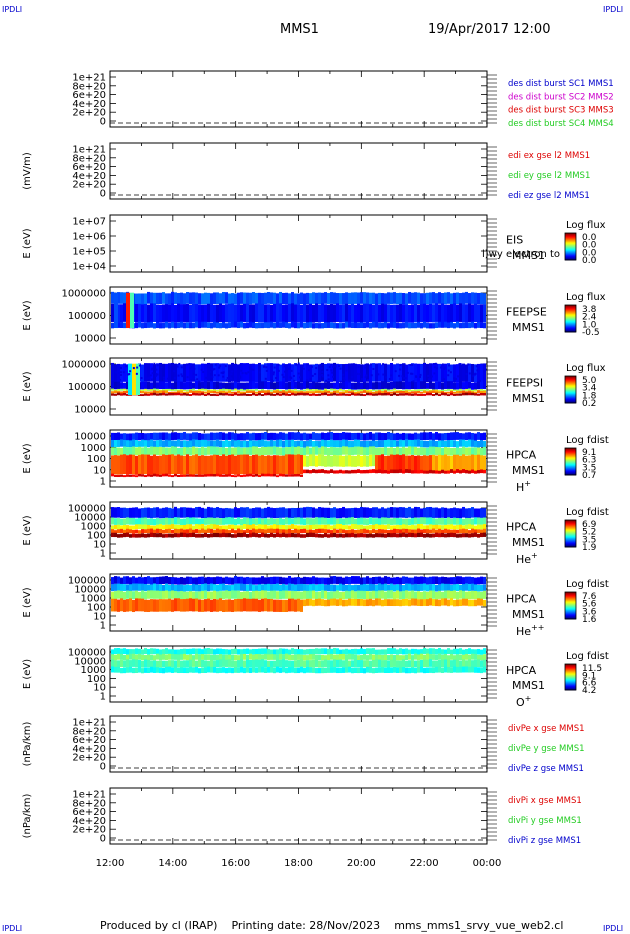  I want to click on x-tick-label: 18:00, so click(298, 863).